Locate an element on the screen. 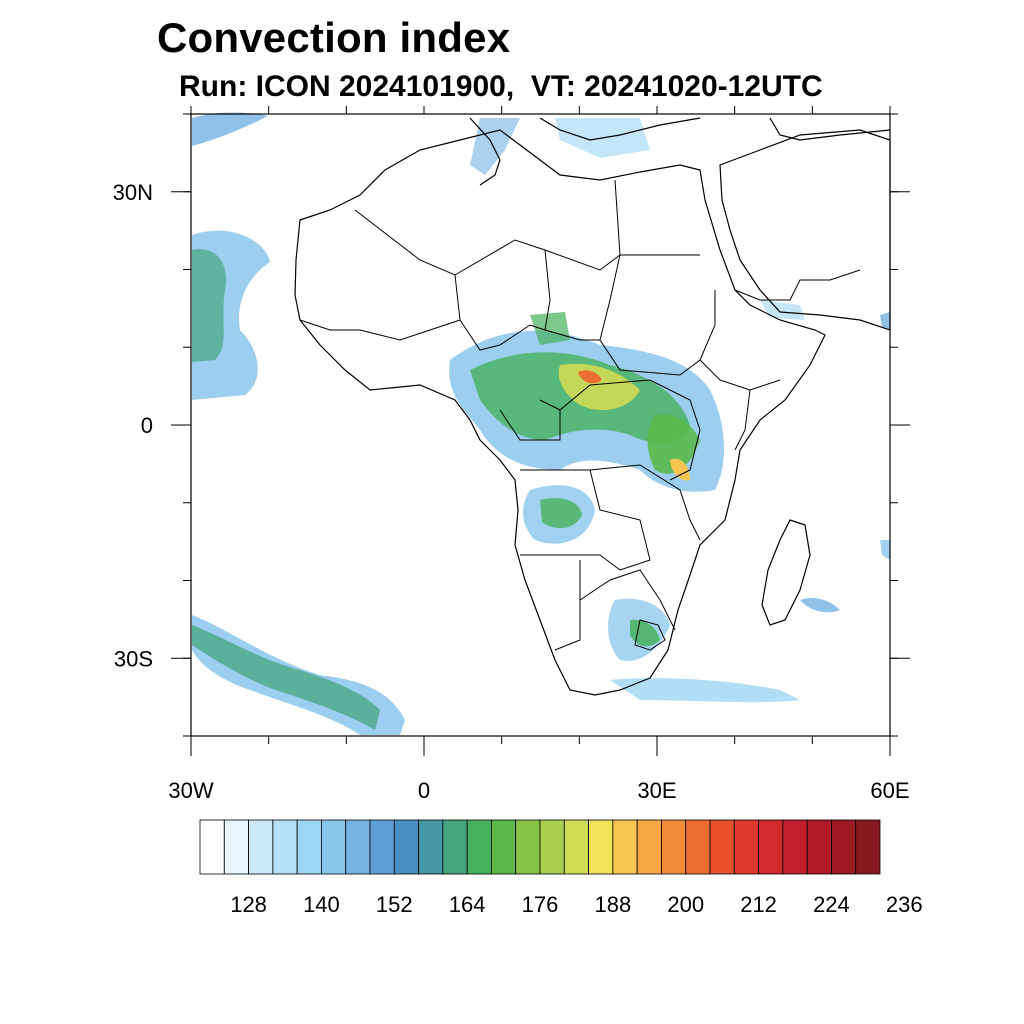 The image size is (1024, 1024). lat-tick-label: 30N is located at coordinates (133, 192).